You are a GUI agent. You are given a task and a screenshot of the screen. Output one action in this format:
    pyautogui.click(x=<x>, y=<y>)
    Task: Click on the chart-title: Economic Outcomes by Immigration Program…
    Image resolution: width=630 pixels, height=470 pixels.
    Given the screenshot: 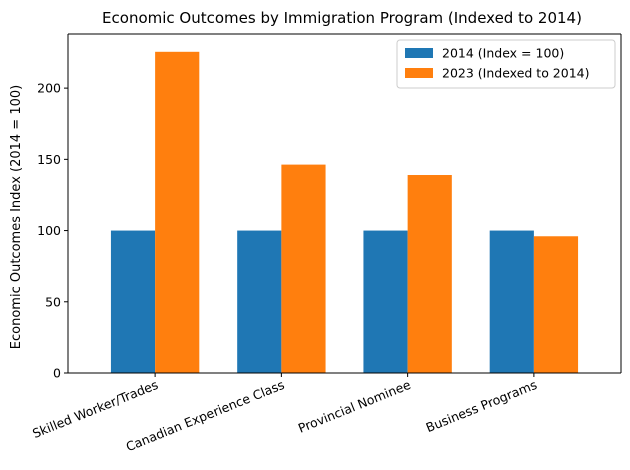 What is the action you would take?
    pyautogui.click(x=342, y=18)
    